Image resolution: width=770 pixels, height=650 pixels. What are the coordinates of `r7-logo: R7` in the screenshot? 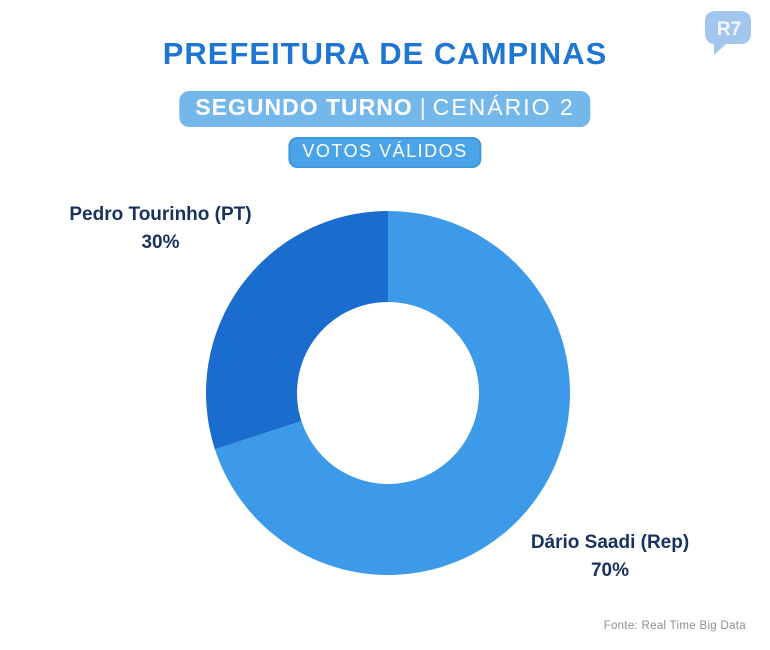 It's located at (728, 33).